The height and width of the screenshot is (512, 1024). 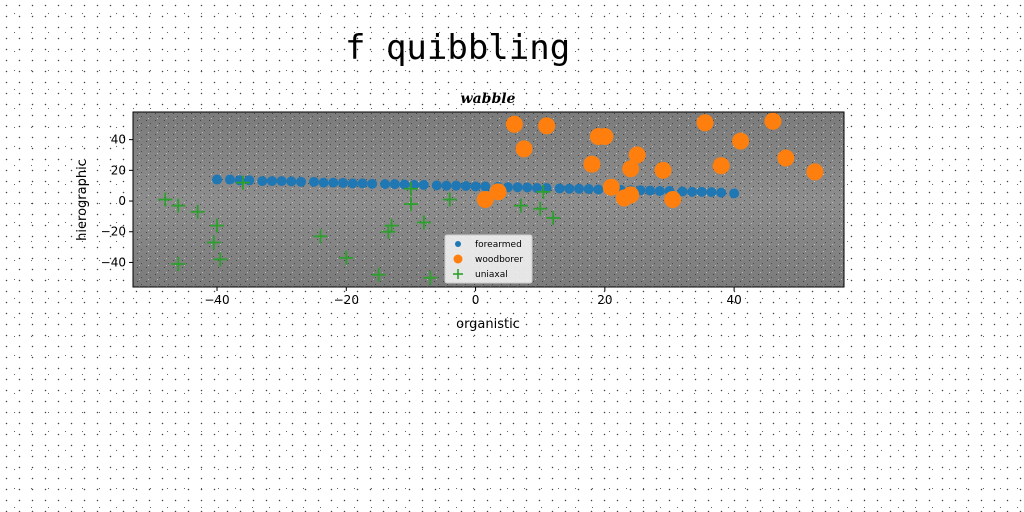 What do you see at coordinates (476, 300) in the screenshot?
I see `x-tick-label: 0` at bounding box center [476, 300].